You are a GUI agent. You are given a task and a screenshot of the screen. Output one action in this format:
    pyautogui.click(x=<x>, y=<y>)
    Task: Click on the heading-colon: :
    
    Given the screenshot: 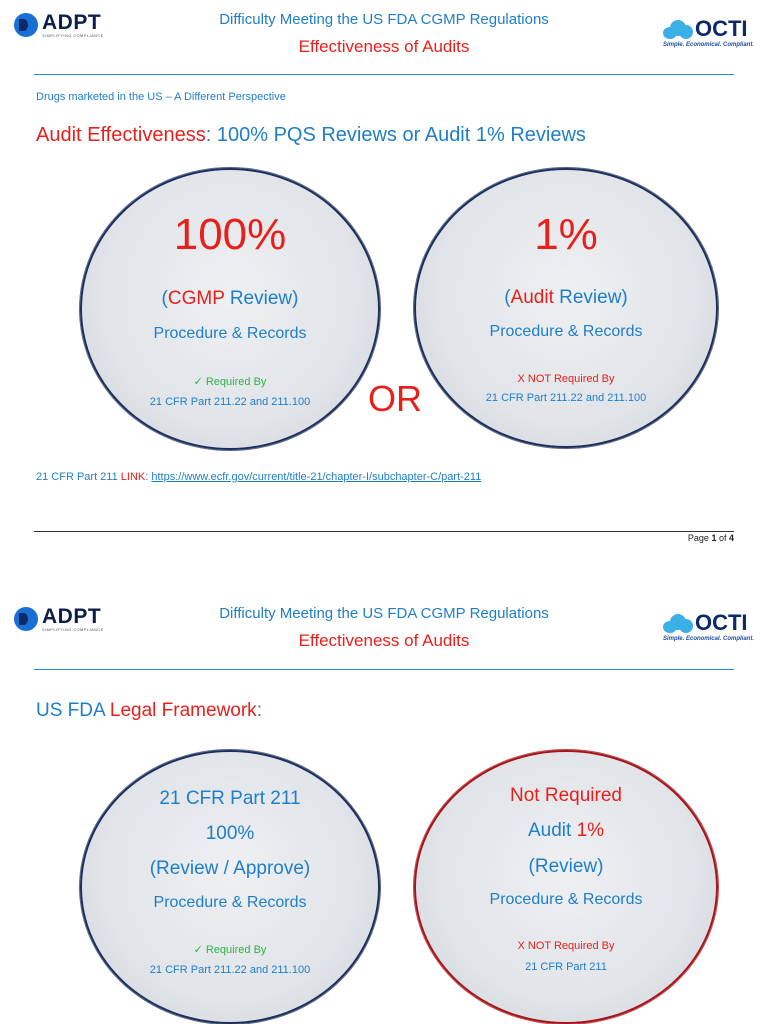 What is the action you would take?
    pyautogui.click(x=208, y=135)
    